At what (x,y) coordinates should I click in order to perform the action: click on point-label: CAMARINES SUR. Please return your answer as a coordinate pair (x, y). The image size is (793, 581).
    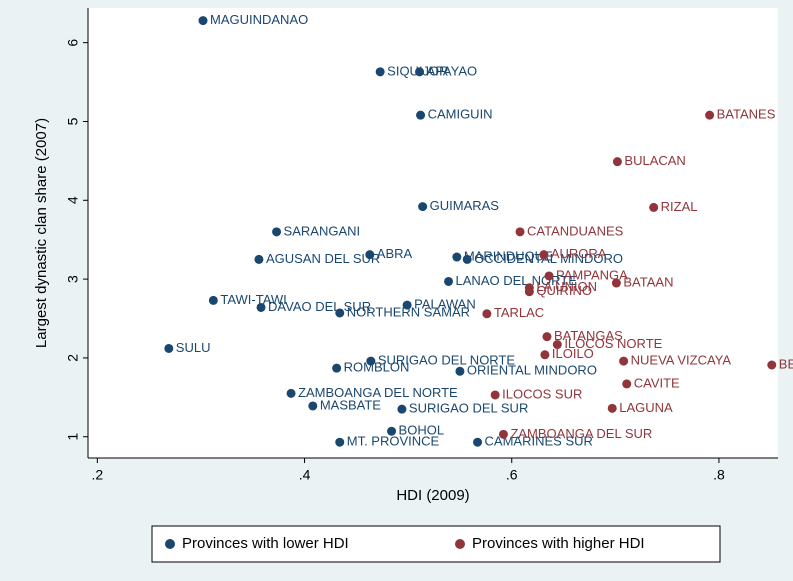
    Looking at the image, I should click on (539, 441).